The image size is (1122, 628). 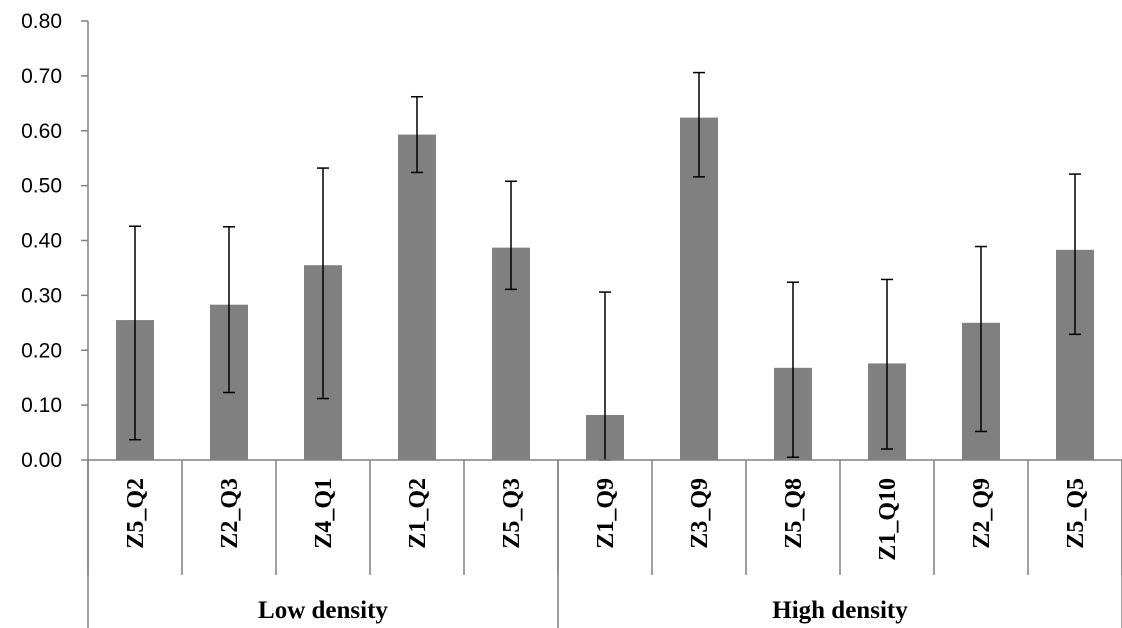 What do you see at coordinates (512, 513) in the screenshot?
I see `category-label: Z5_Q3` at bounding box center [512, 513].